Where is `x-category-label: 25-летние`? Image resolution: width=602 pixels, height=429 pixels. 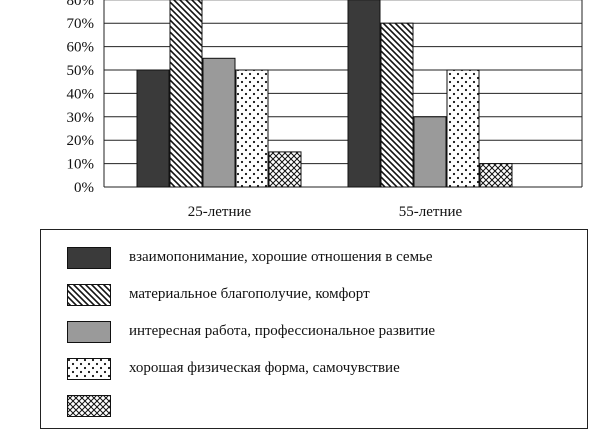 x-category-label: 25-летние is located at coordinates (220, 212).